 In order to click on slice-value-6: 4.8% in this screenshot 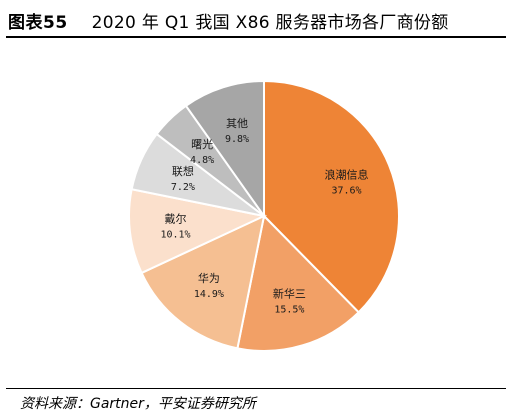, I will do `click(202, 160)`.